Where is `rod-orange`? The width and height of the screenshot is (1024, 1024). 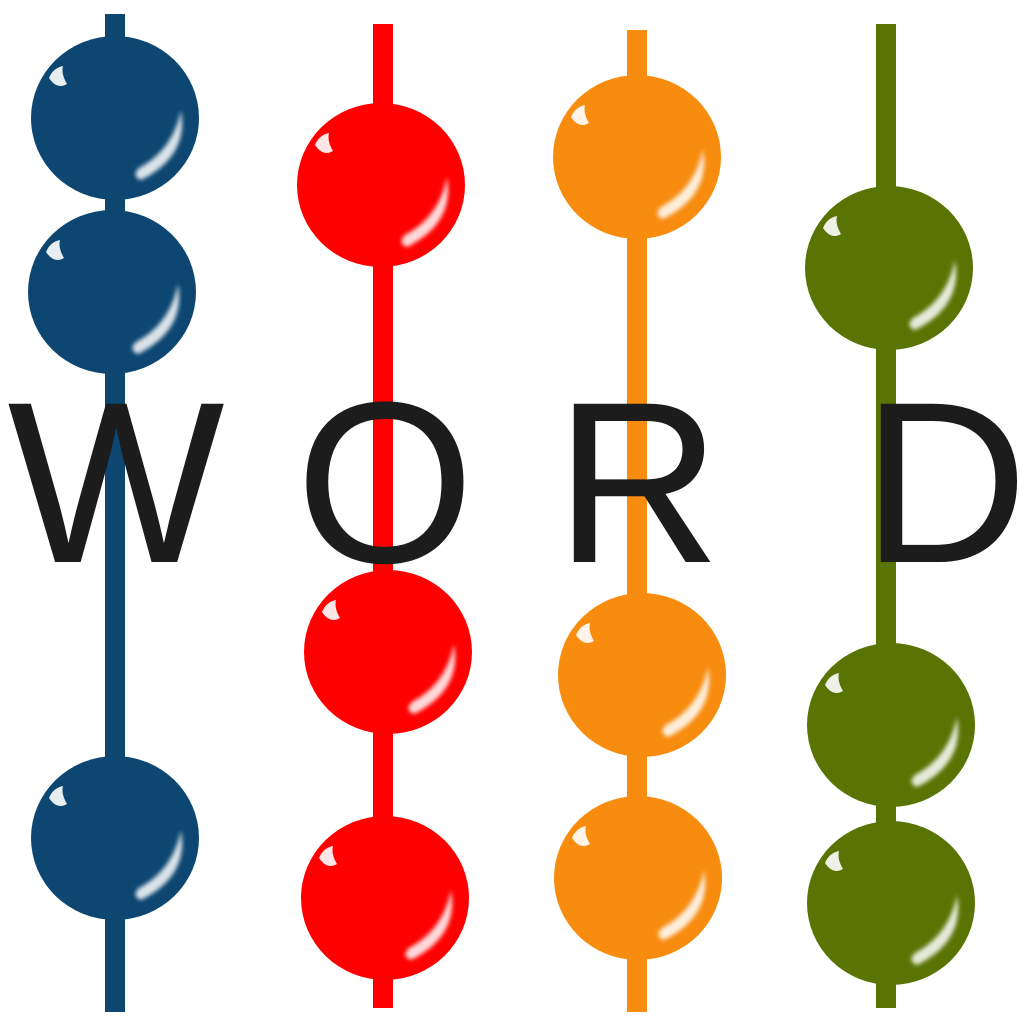 rod-orange is located at coordinates (637, 521).